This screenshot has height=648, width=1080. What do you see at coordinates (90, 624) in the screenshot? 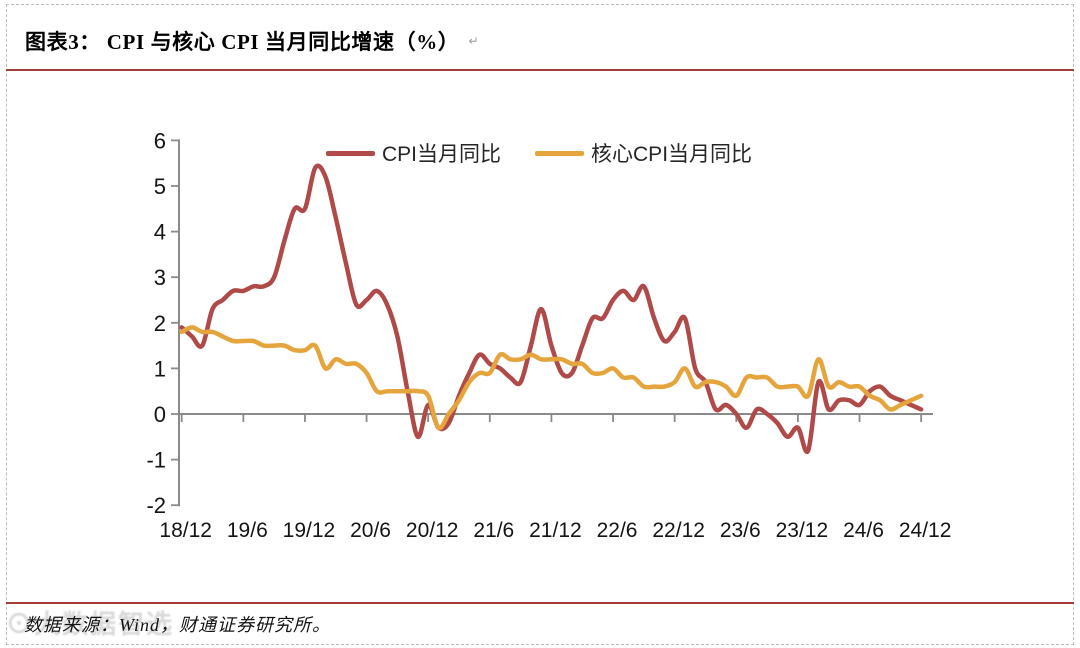
I see `watermark: ⊙大数据智选` at bounding box center [90, 624].